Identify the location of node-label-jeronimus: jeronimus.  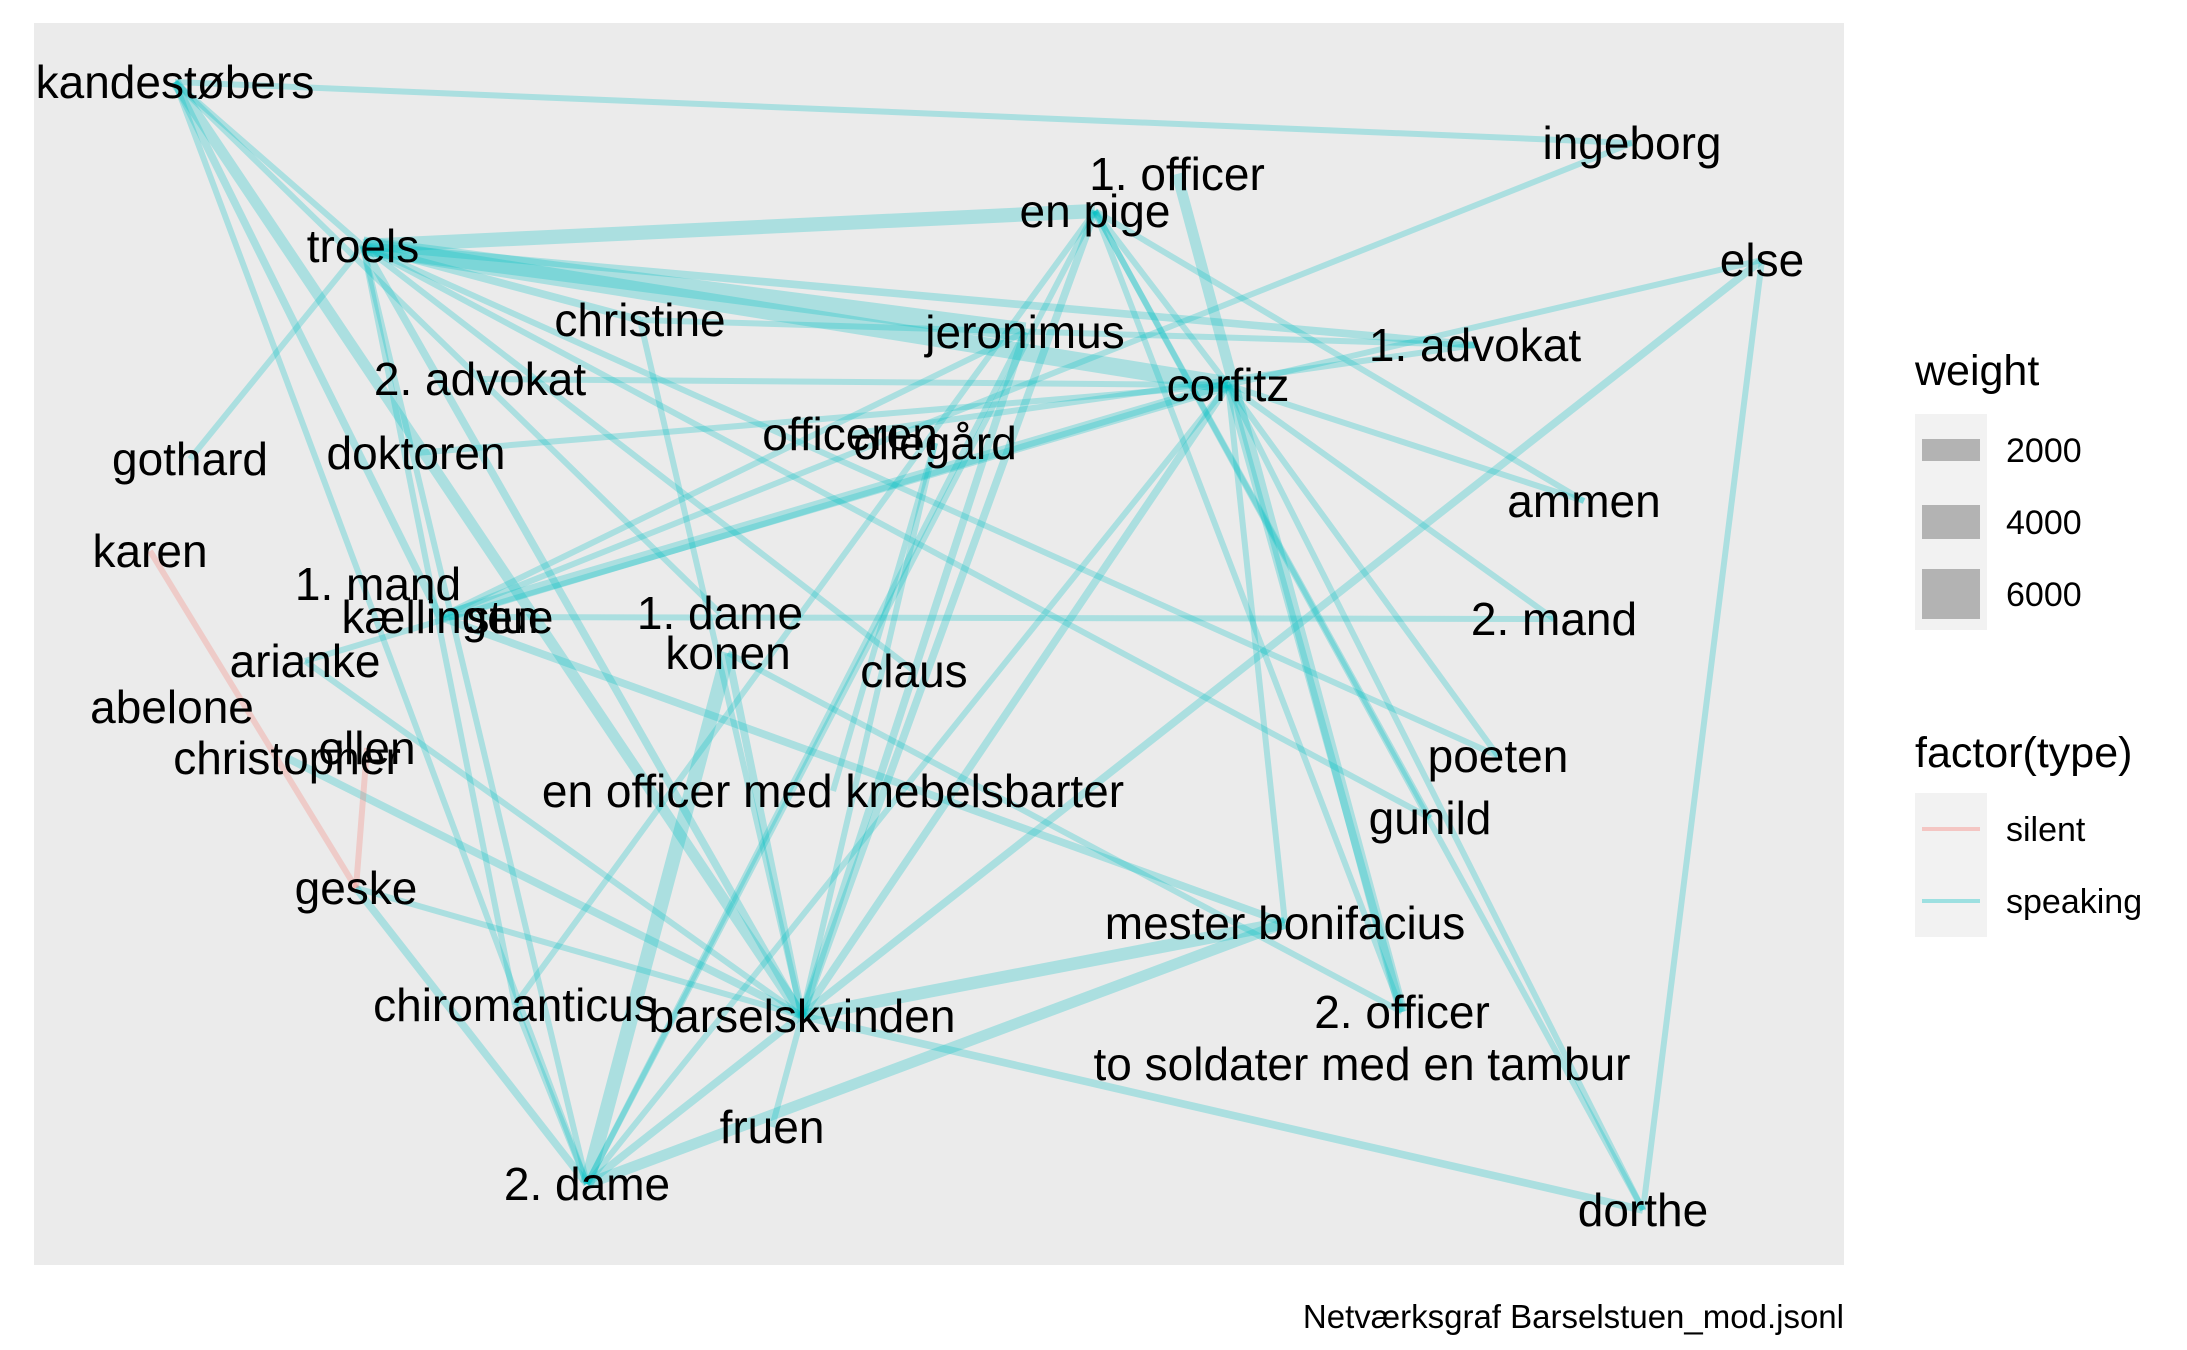
(1023, 332).